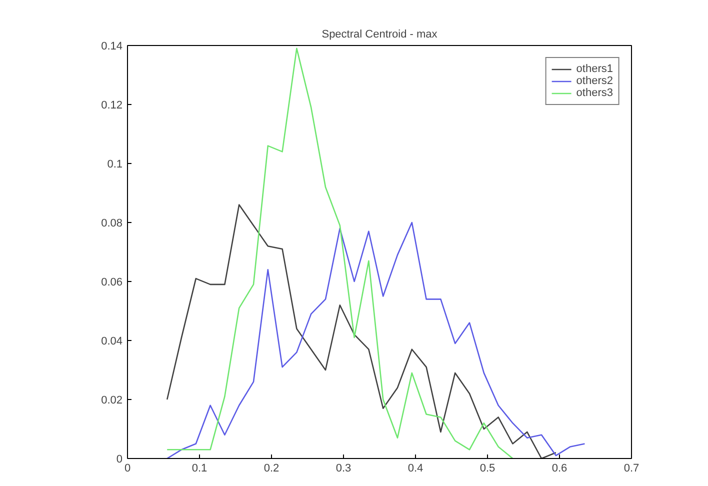 The height and width of the screenshot is (486, 708). Describe the element at coordinates (112, 46) in the screenshot. I see `y-tick-label: 0.14` at that location.